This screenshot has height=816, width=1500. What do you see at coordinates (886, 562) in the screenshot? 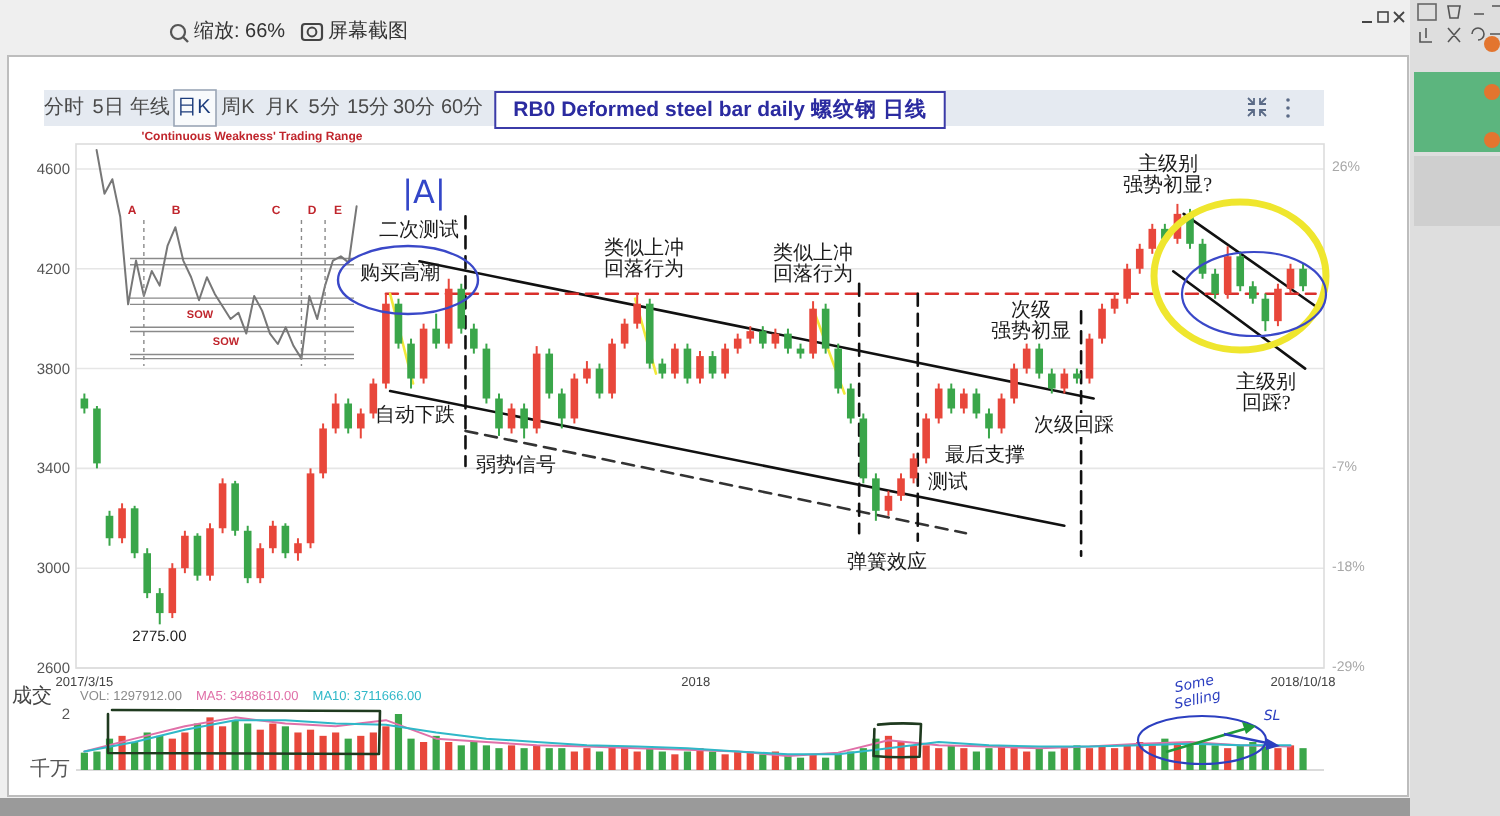
I see `annotation: 弹簧效应` at bounding box center [886, 562].